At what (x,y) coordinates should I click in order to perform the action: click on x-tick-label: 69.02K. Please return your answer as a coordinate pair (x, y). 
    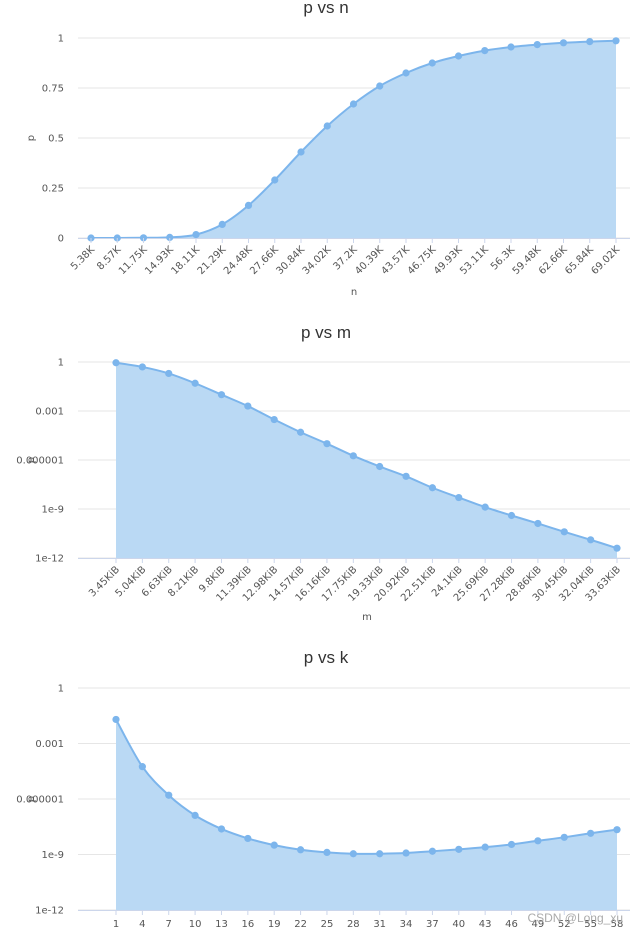
    Looking at the image, I should click on (605, 260).